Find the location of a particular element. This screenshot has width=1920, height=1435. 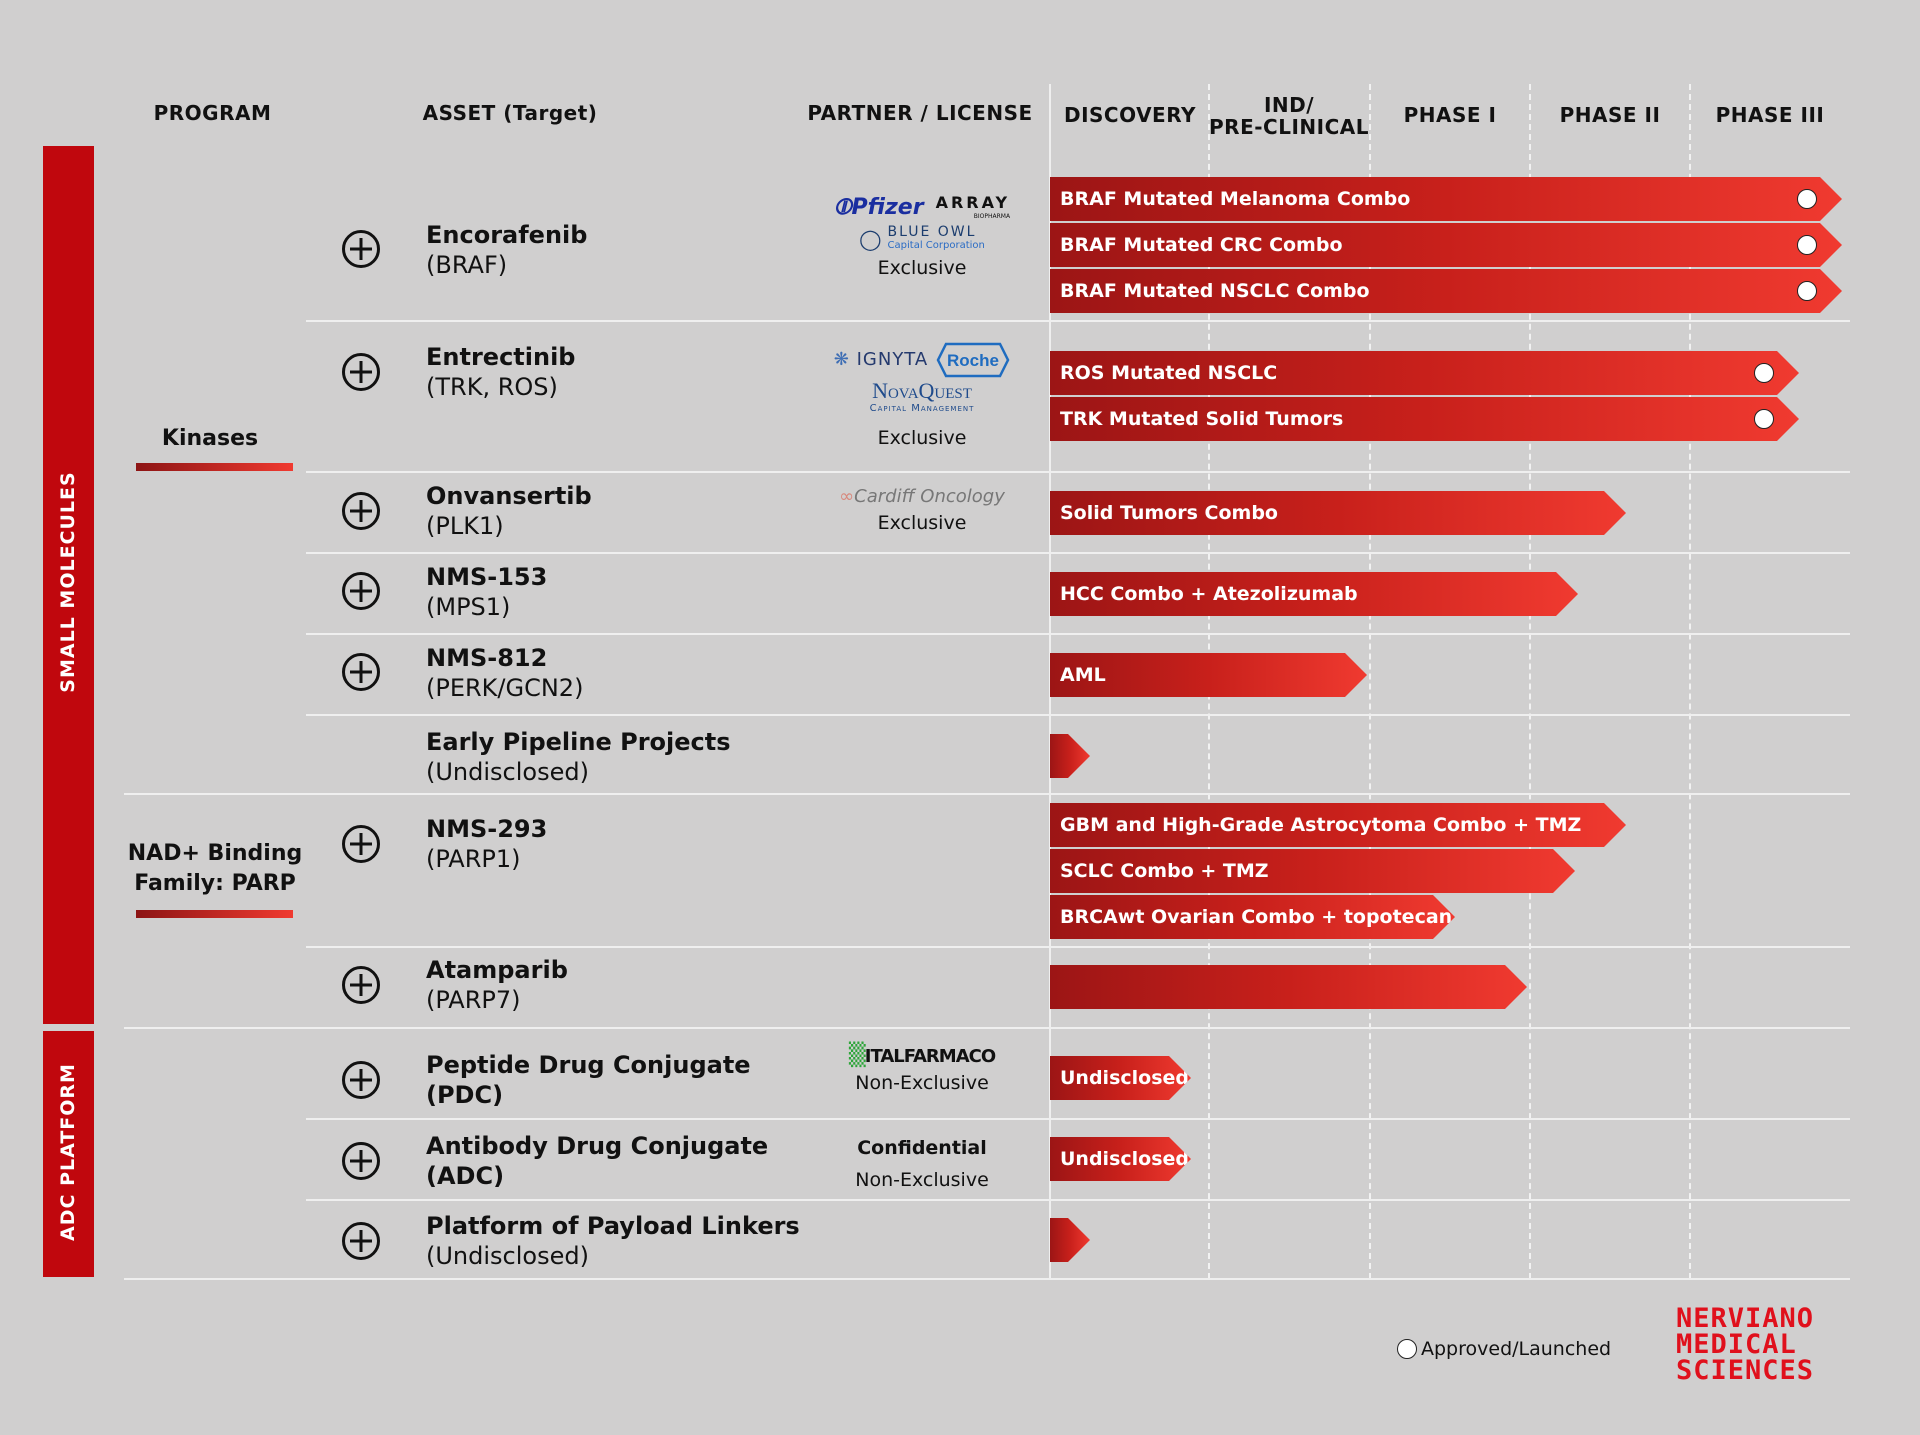

pipeline-bar: ROS Mutated NSCLC is located at coordinates (1424, 373).